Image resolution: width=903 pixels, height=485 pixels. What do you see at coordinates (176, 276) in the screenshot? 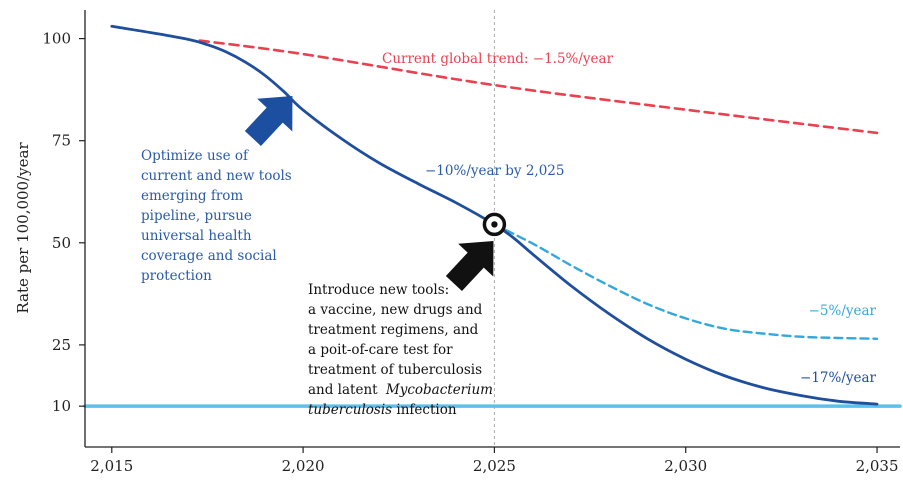
I see `optimize-line: protection` at bounding box center [176, 276].